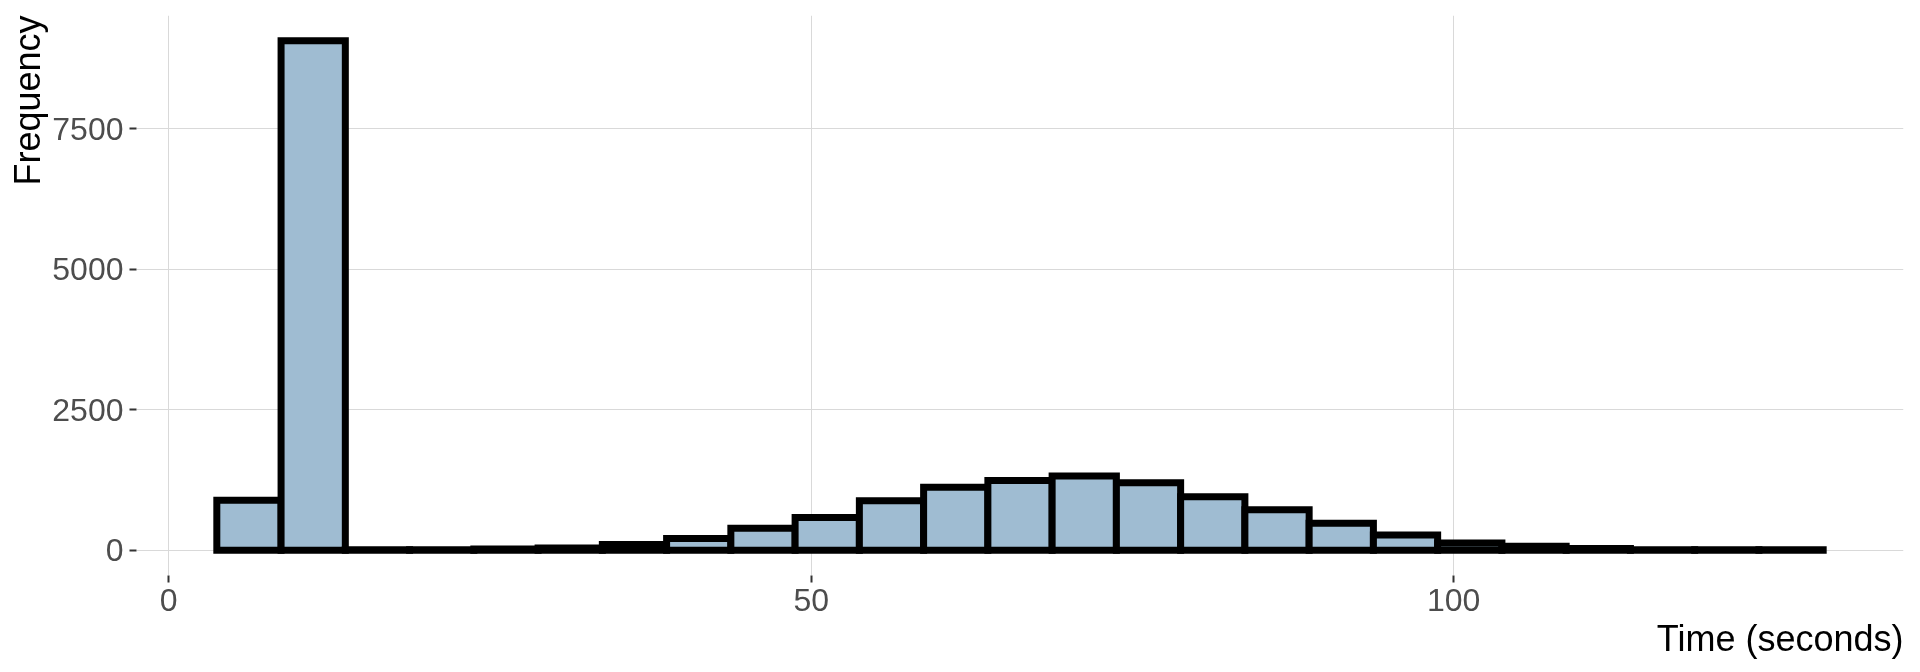  I want to click on y-tick-label: 2500, so click(88, 409).